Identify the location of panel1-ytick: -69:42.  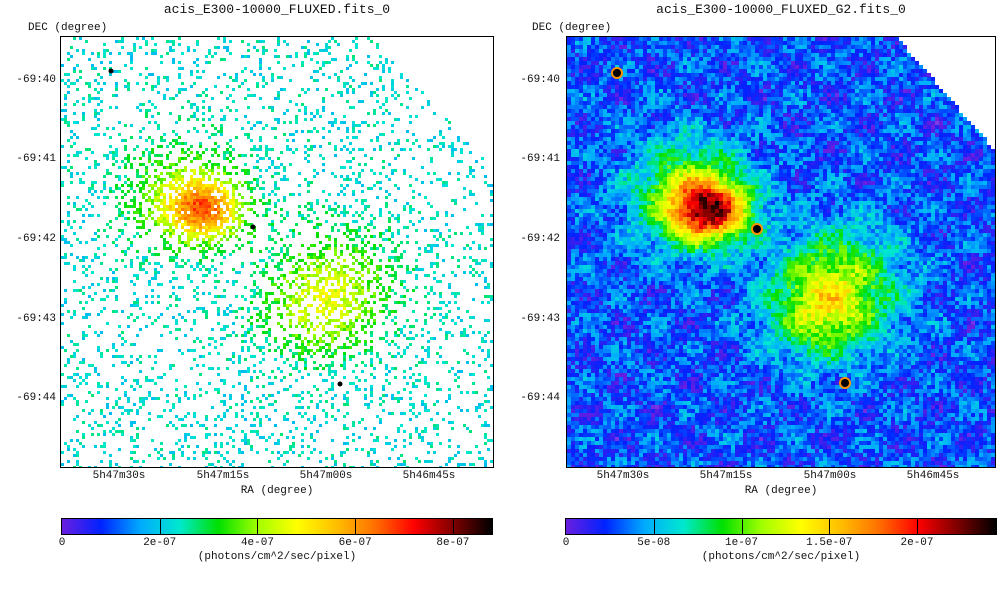
(36, 239).